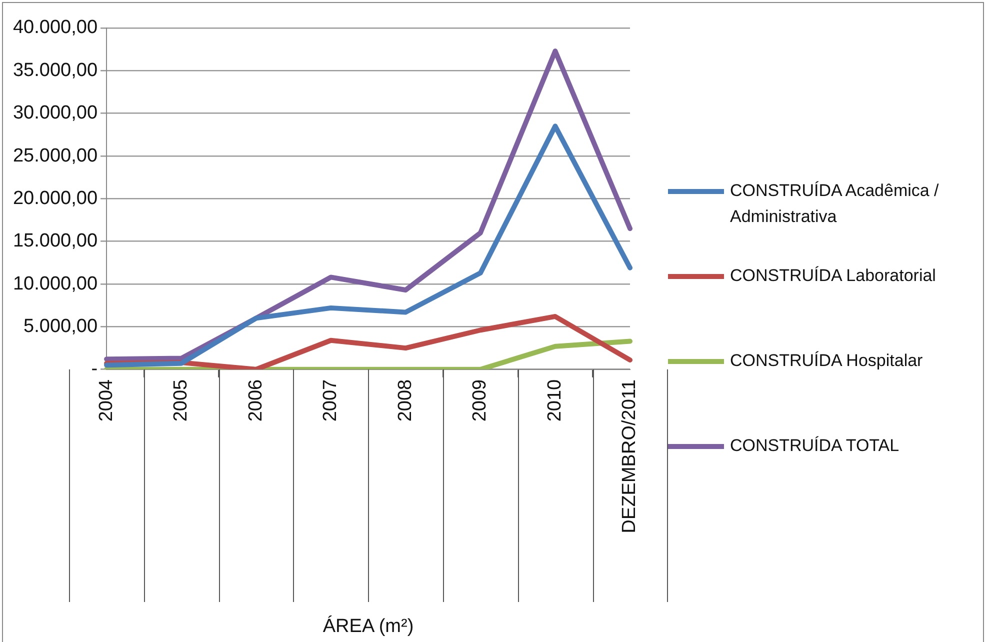 The width and height of the screenshot is (988, 642). Describe the element at coordinates (61, 326) in the screenshot. I see `y-tick-label: 5.000,00` at that location.